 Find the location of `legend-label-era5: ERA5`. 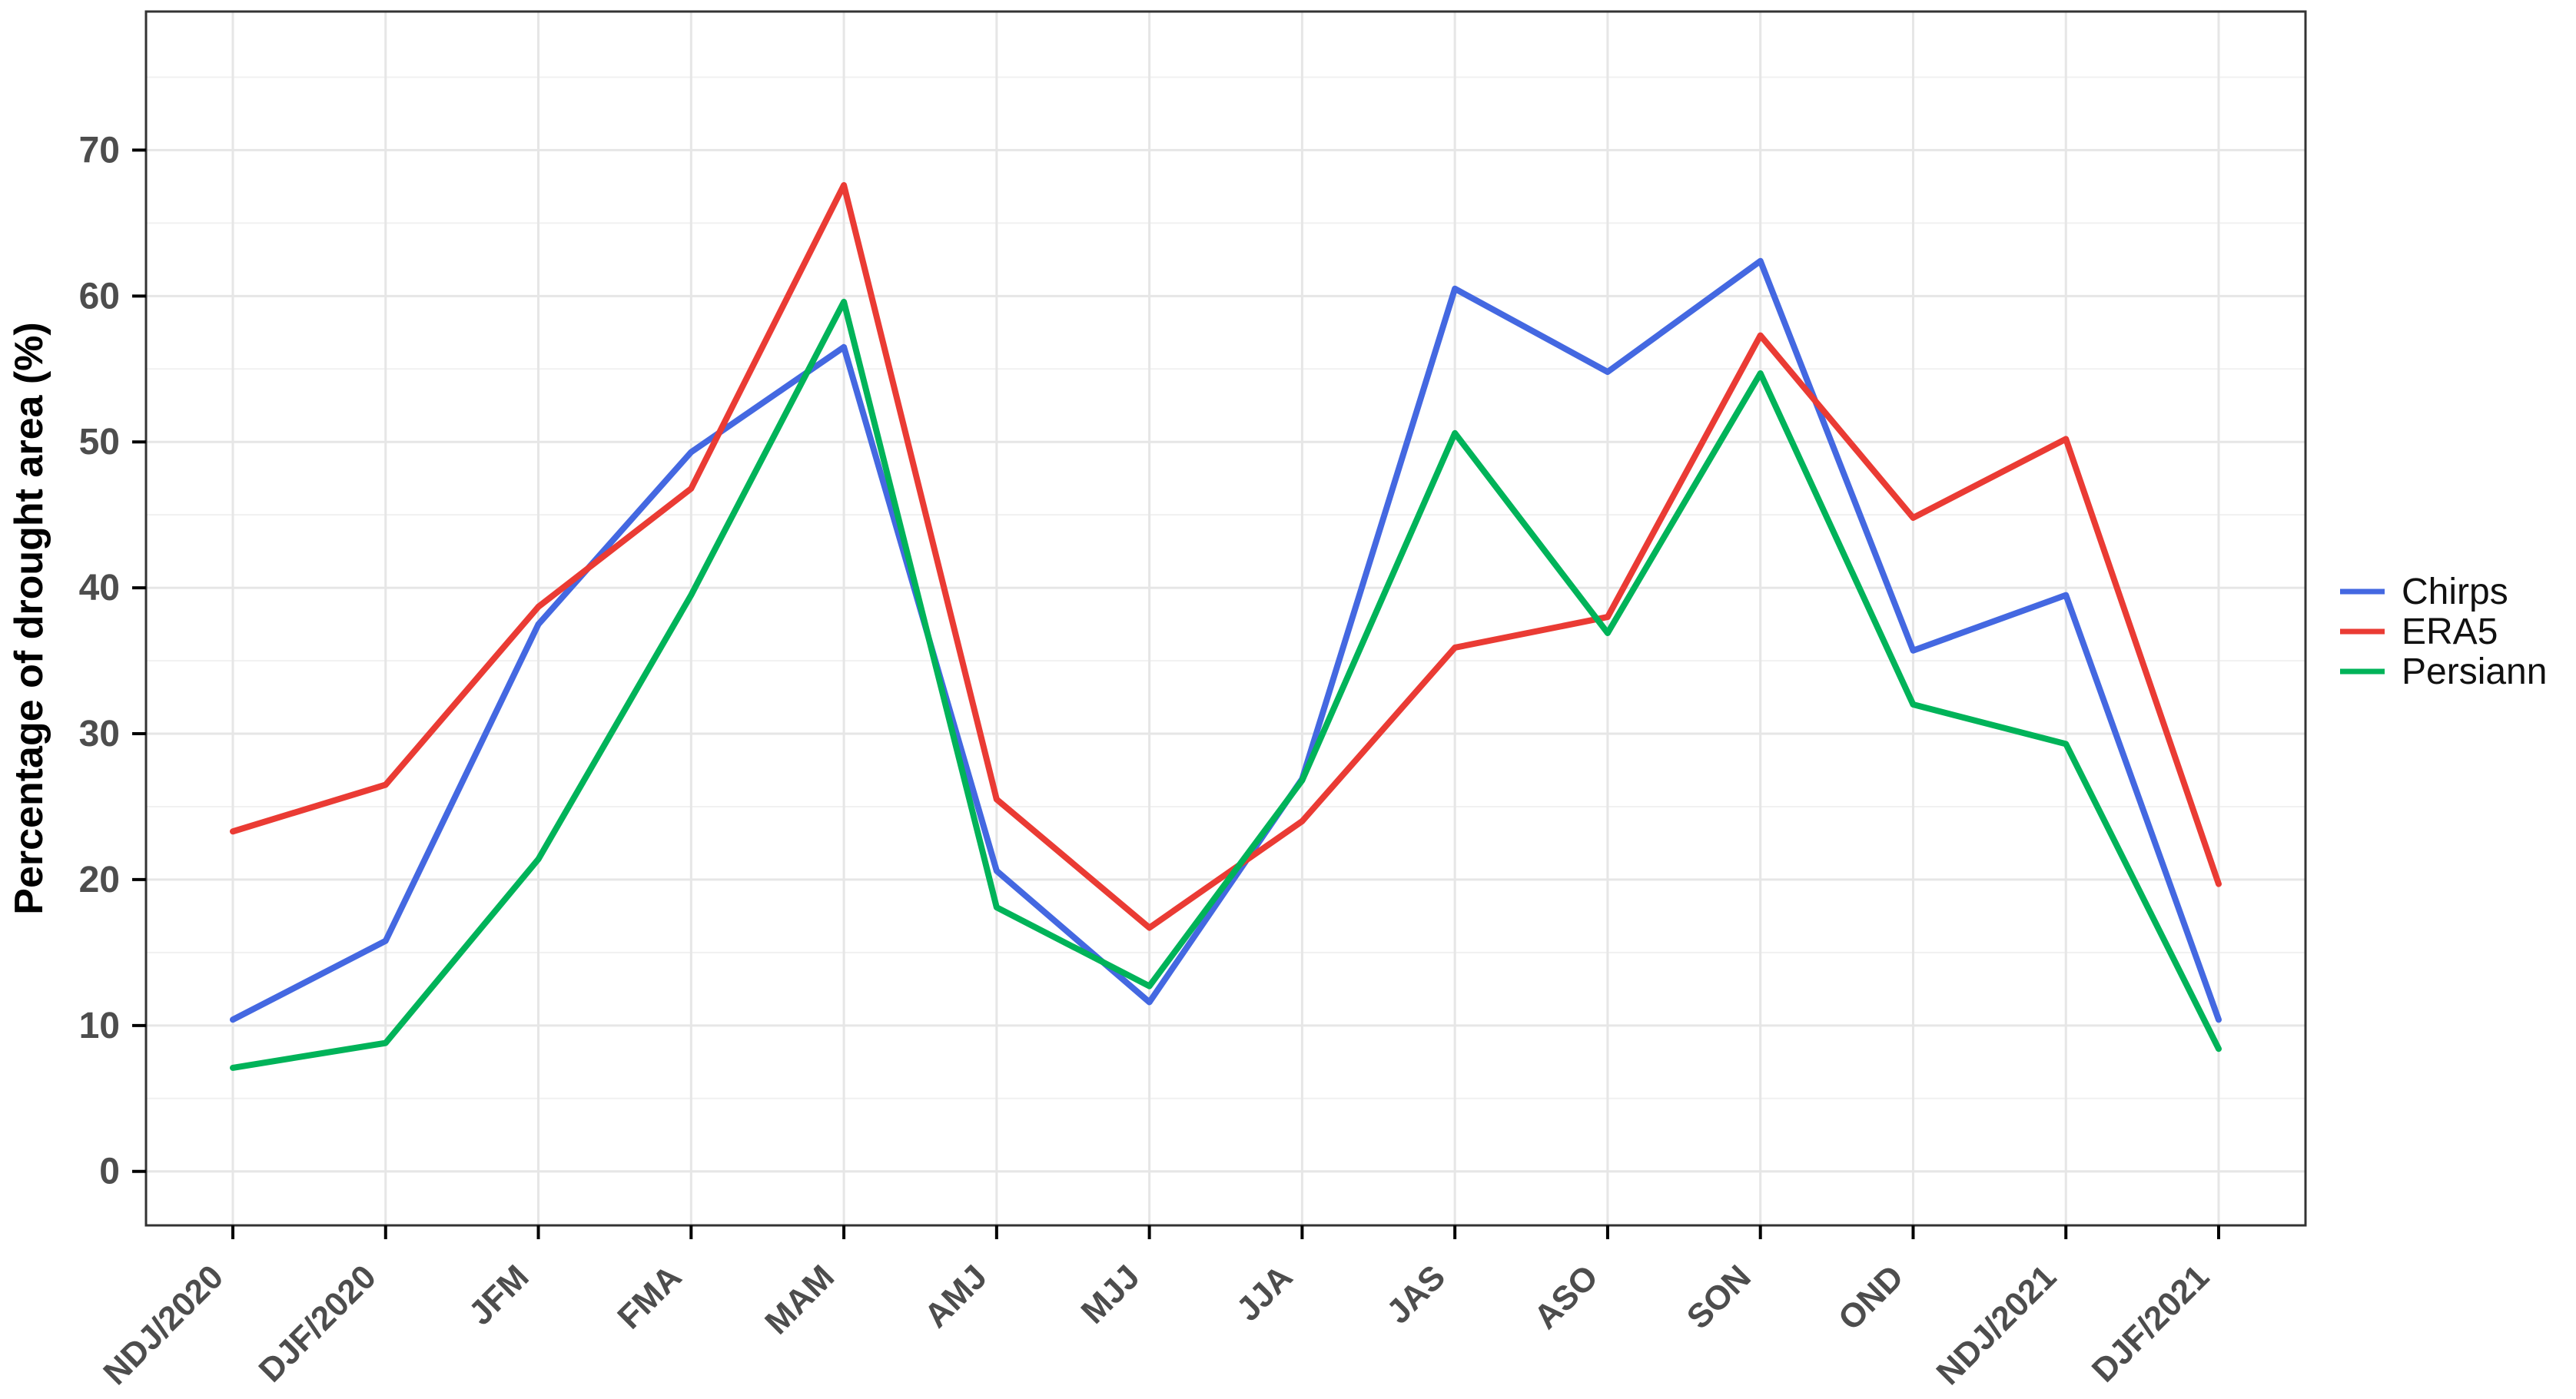

legend-label-era5: ERA5 is located at coordinates (2450, 632).